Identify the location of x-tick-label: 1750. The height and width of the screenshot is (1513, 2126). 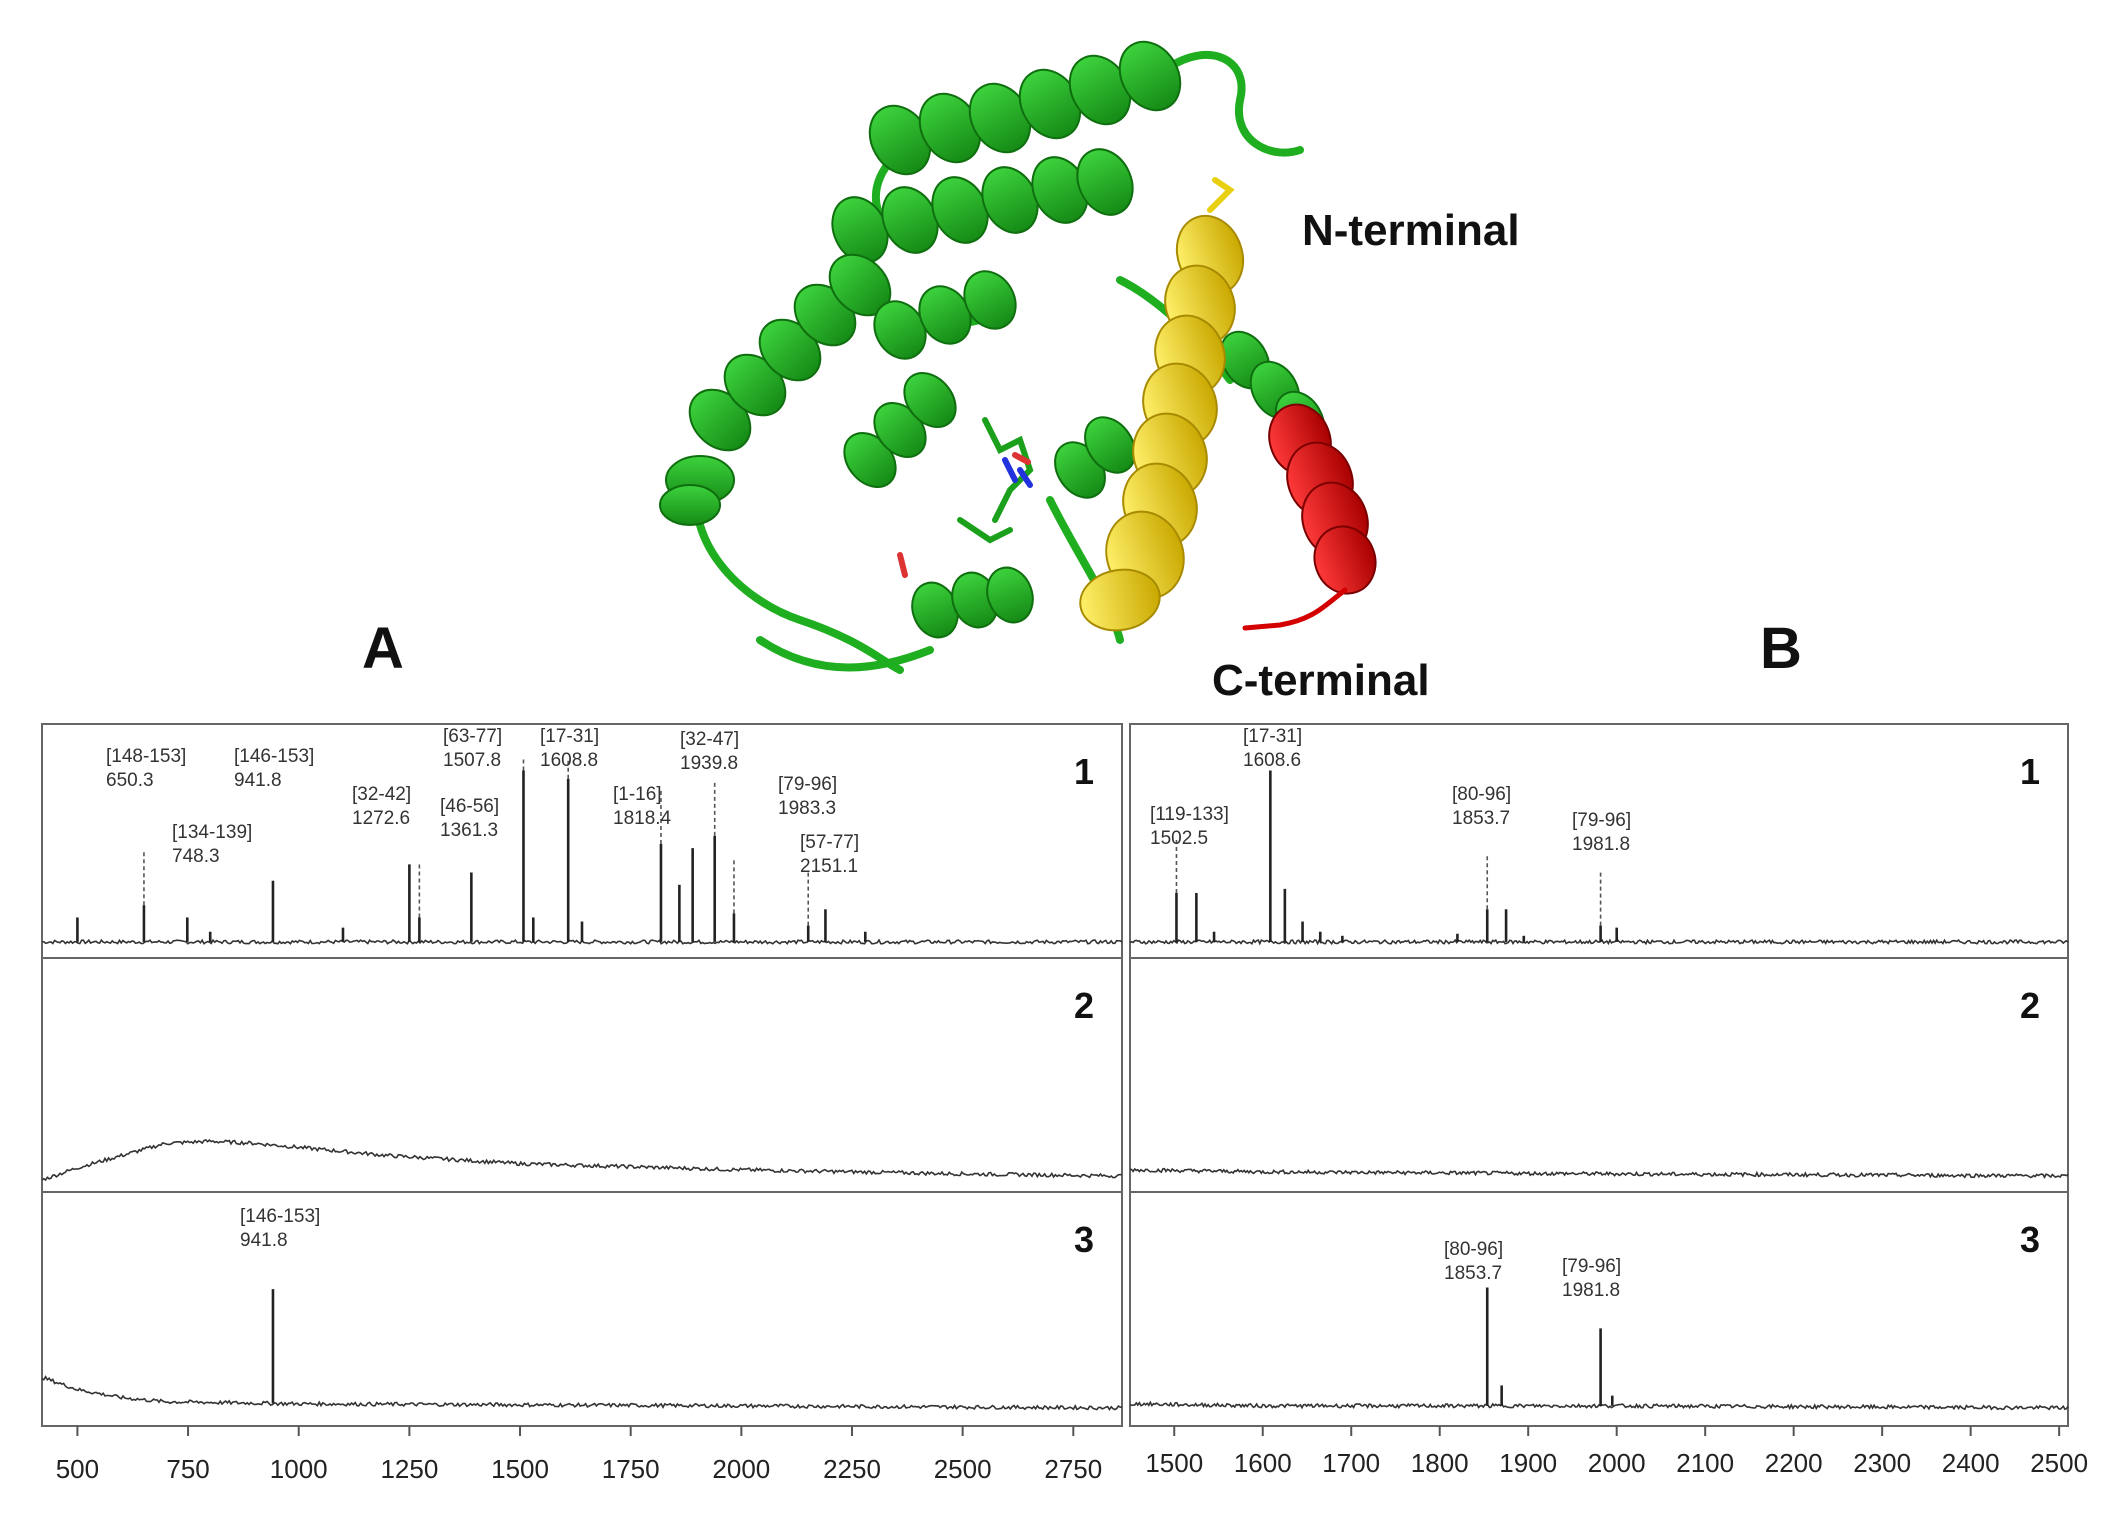
(631, 1469).